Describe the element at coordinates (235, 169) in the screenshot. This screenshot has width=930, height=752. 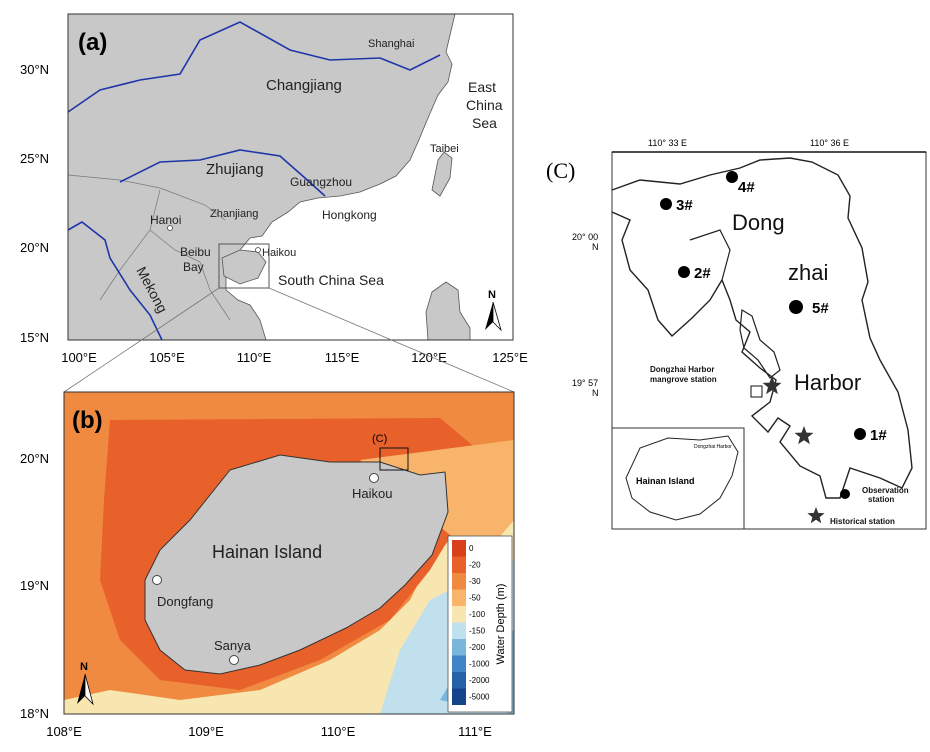
I see `place-zhujiang: Zhujiang` at that location.